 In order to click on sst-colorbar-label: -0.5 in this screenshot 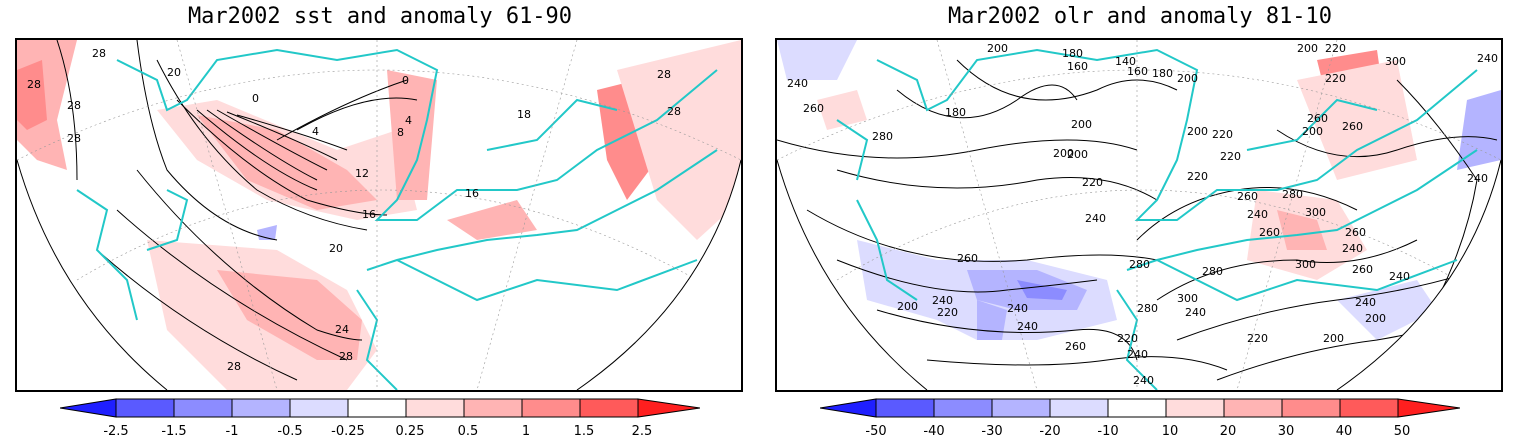, I will do `click(290, 431)`.